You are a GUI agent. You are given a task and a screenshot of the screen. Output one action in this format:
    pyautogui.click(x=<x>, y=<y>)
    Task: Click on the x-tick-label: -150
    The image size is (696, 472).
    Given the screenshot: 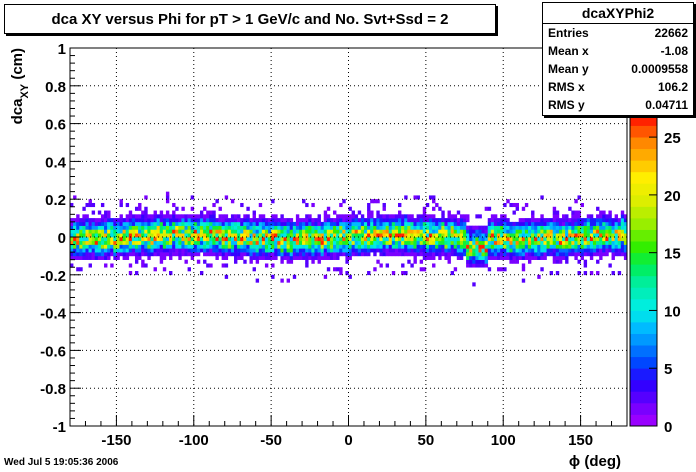 What is the action you would take?
    pyautogui.click(x=116, y=440)
    